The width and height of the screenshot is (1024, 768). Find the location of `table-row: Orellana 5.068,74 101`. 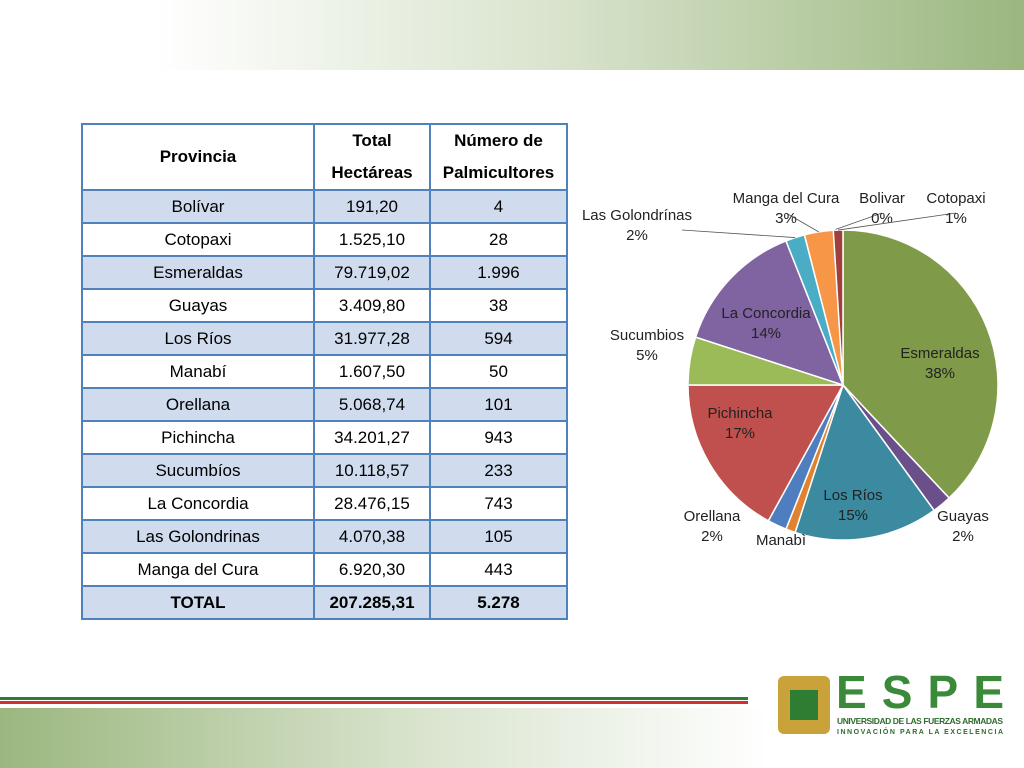

table-row: Orellana 5.068,74 101 is located at coordinates (324, 404).